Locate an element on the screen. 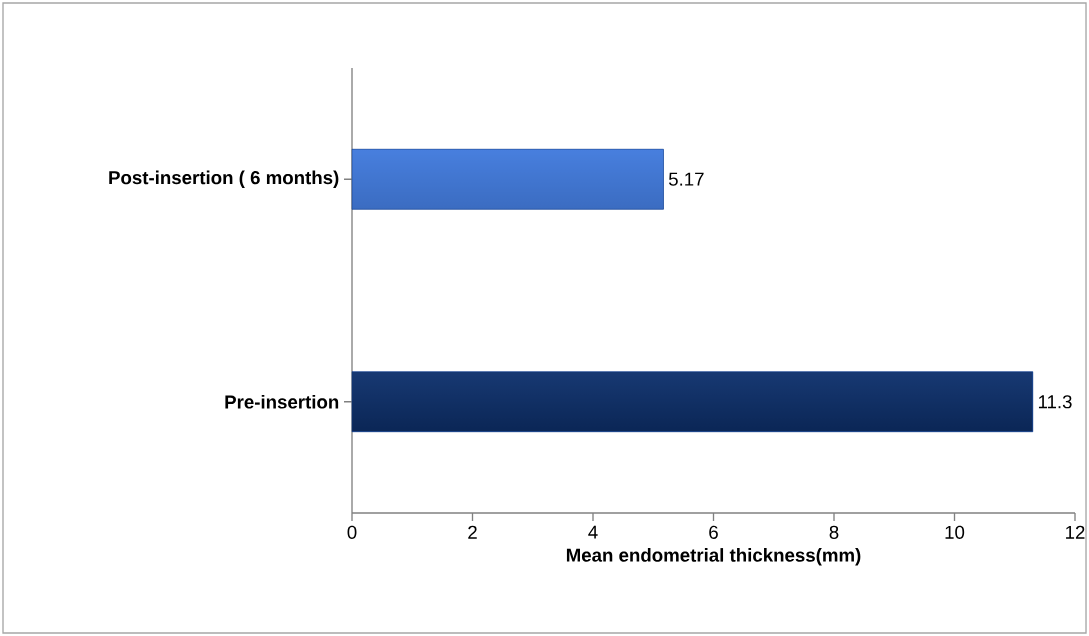 The height and width of the screenshot is (636, 1089). x-tick-label: 0 is located at coordinates (352, 532).